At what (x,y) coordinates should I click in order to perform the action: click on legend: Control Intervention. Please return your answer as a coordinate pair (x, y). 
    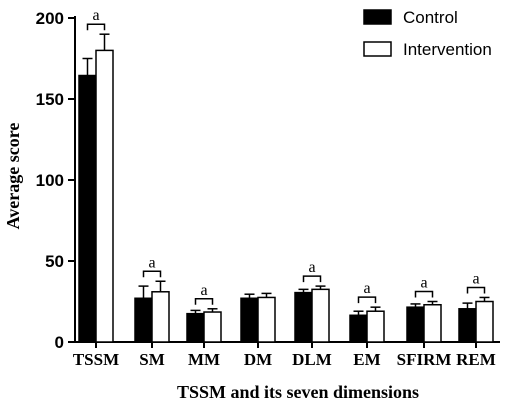
    Looking at the image, I should click on (427, 33).